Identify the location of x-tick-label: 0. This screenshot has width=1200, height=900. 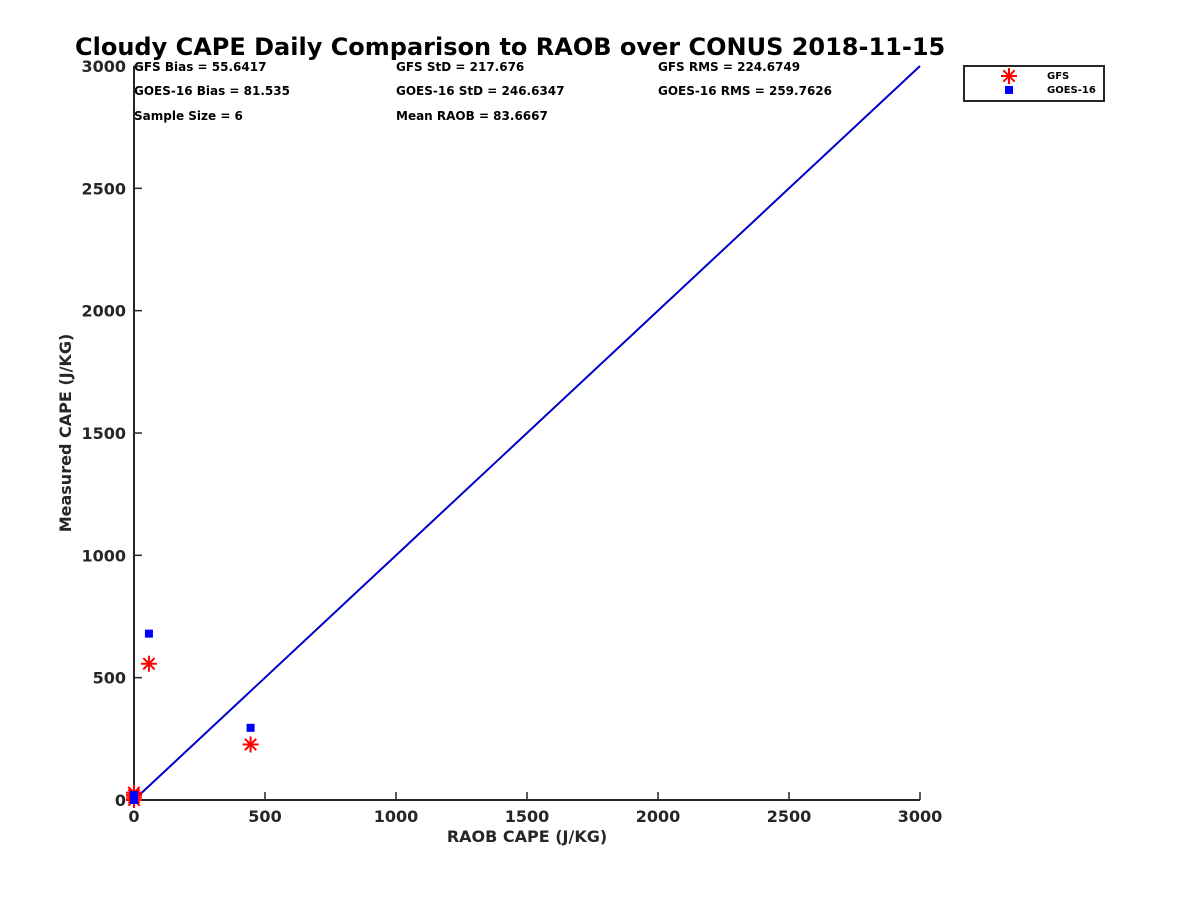
(133, 816).